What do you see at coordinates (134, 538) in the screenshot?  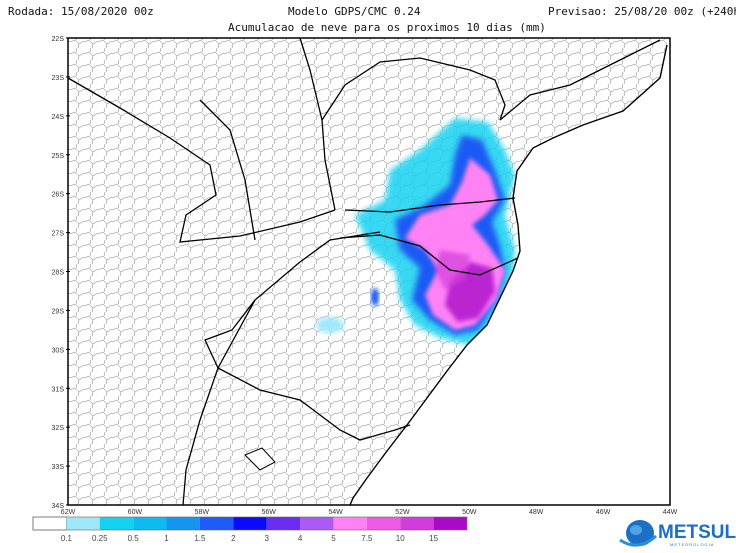 I see `colorbar-label: 0.5` at bounding box center [134, 538].